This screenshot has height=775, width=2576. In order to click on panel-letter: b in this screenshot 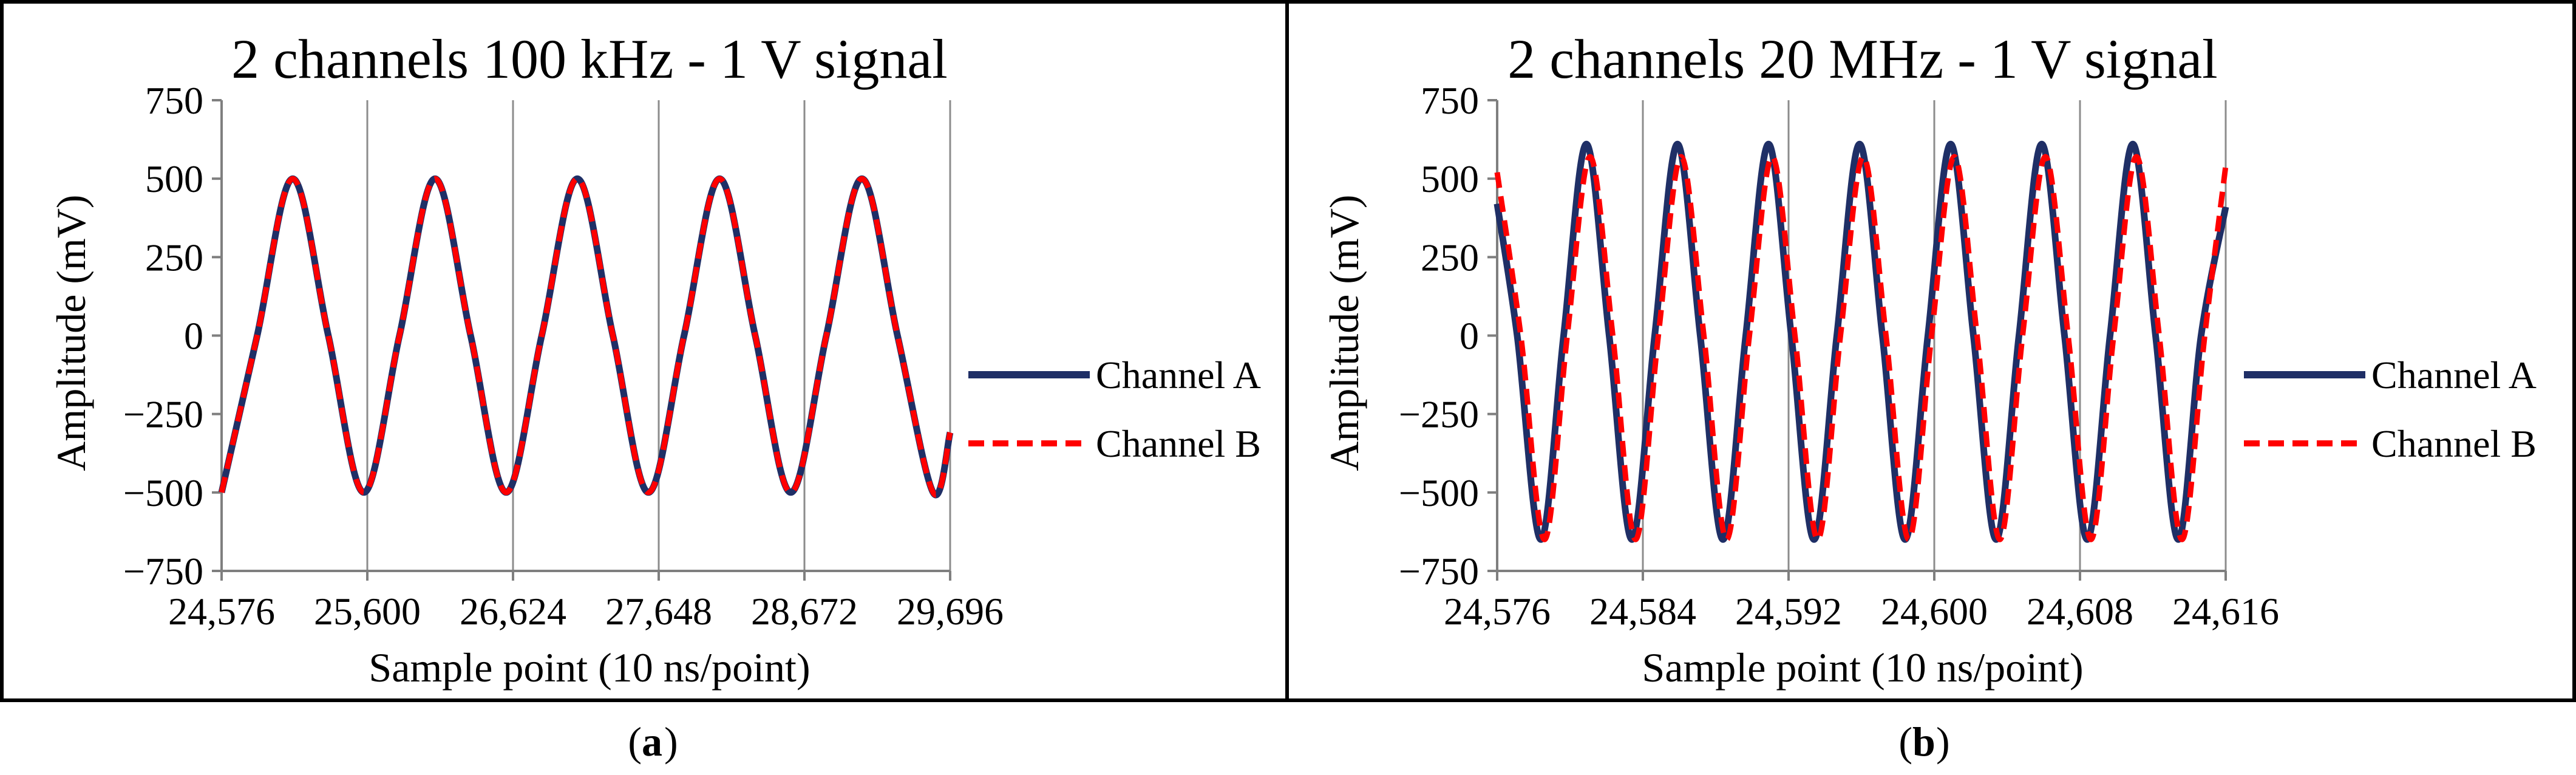, I will do `click(1923, 742)`.